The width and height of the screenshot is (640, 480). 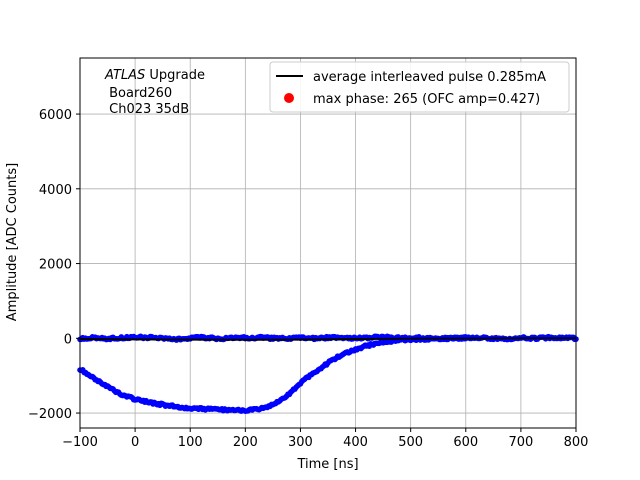 I want to click on y-tick-label: 2000, so click(x=55, y=265).